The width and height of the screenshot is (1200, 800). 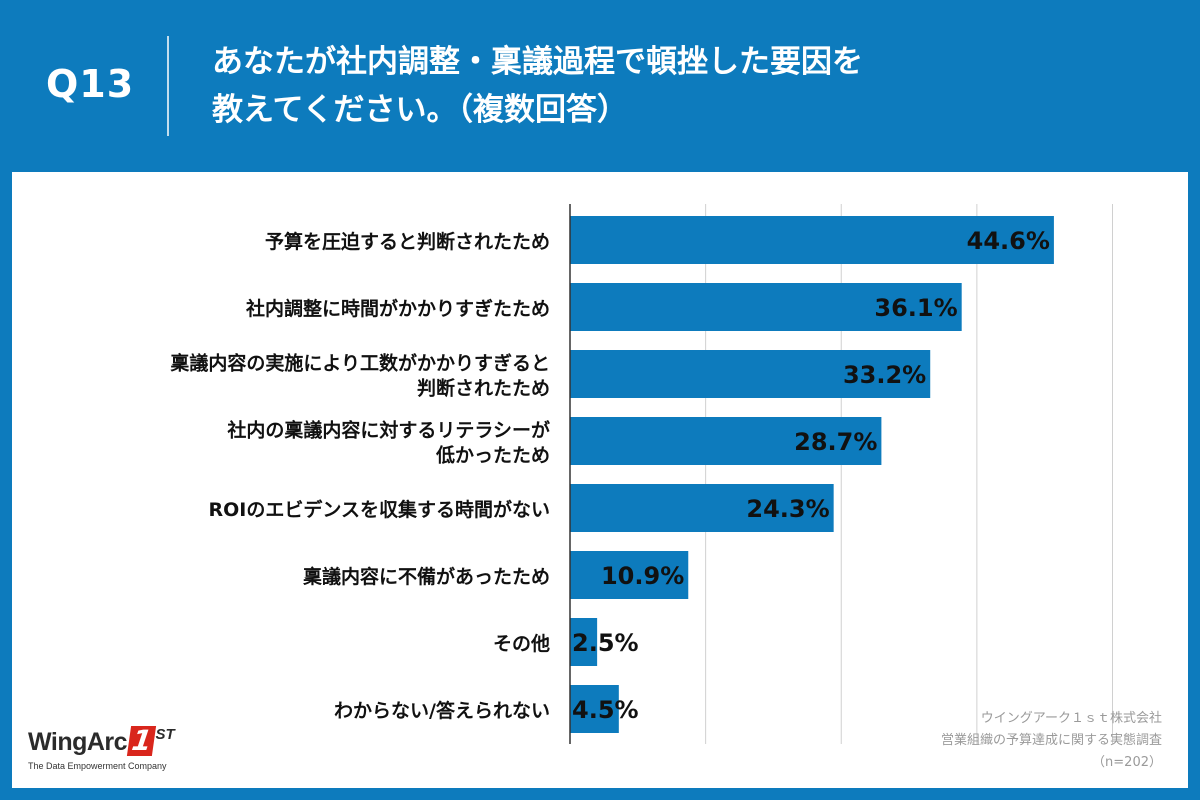 What do you see at coordinates (397, 308) in the screenshot?
I see `category-label-1-0: 社内調整に時間がかかりすぎたため` at bounding box center [397, 308].